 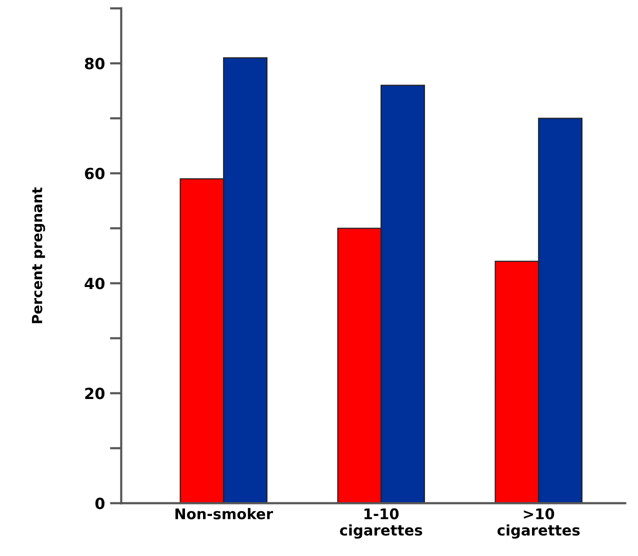 What do you see at coordinates (381, 523) in the screenshot?
I see `x-tick-label: 1-10 cigarettes` at bounding box center [381, 523].